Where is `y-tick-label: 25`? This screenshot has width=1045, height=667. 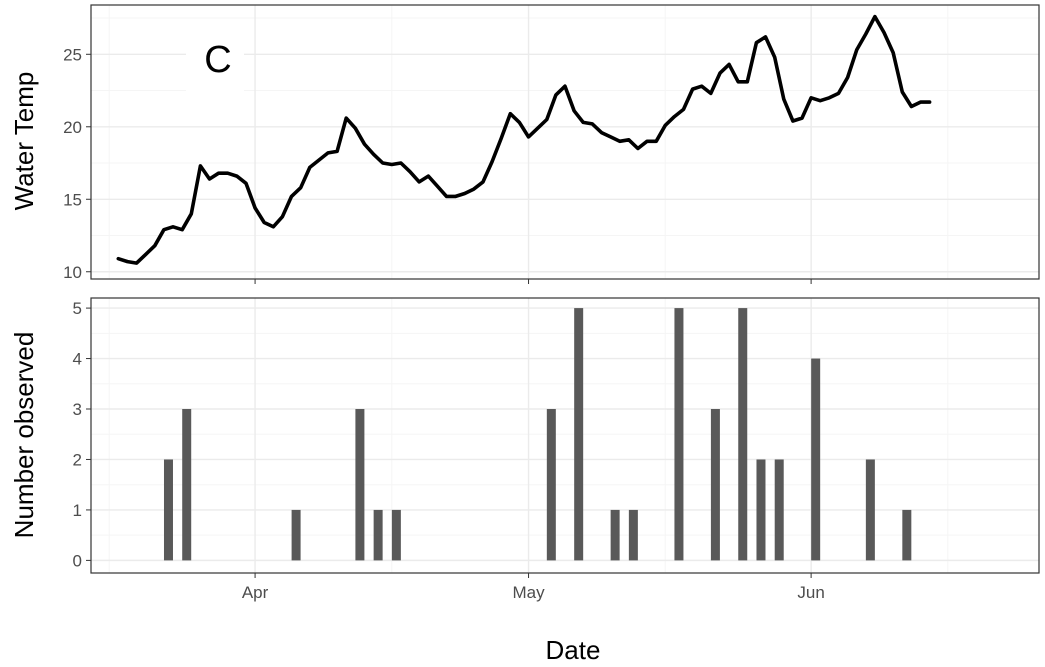 y-tick-label: 25 is located at coordinates (72, 54).